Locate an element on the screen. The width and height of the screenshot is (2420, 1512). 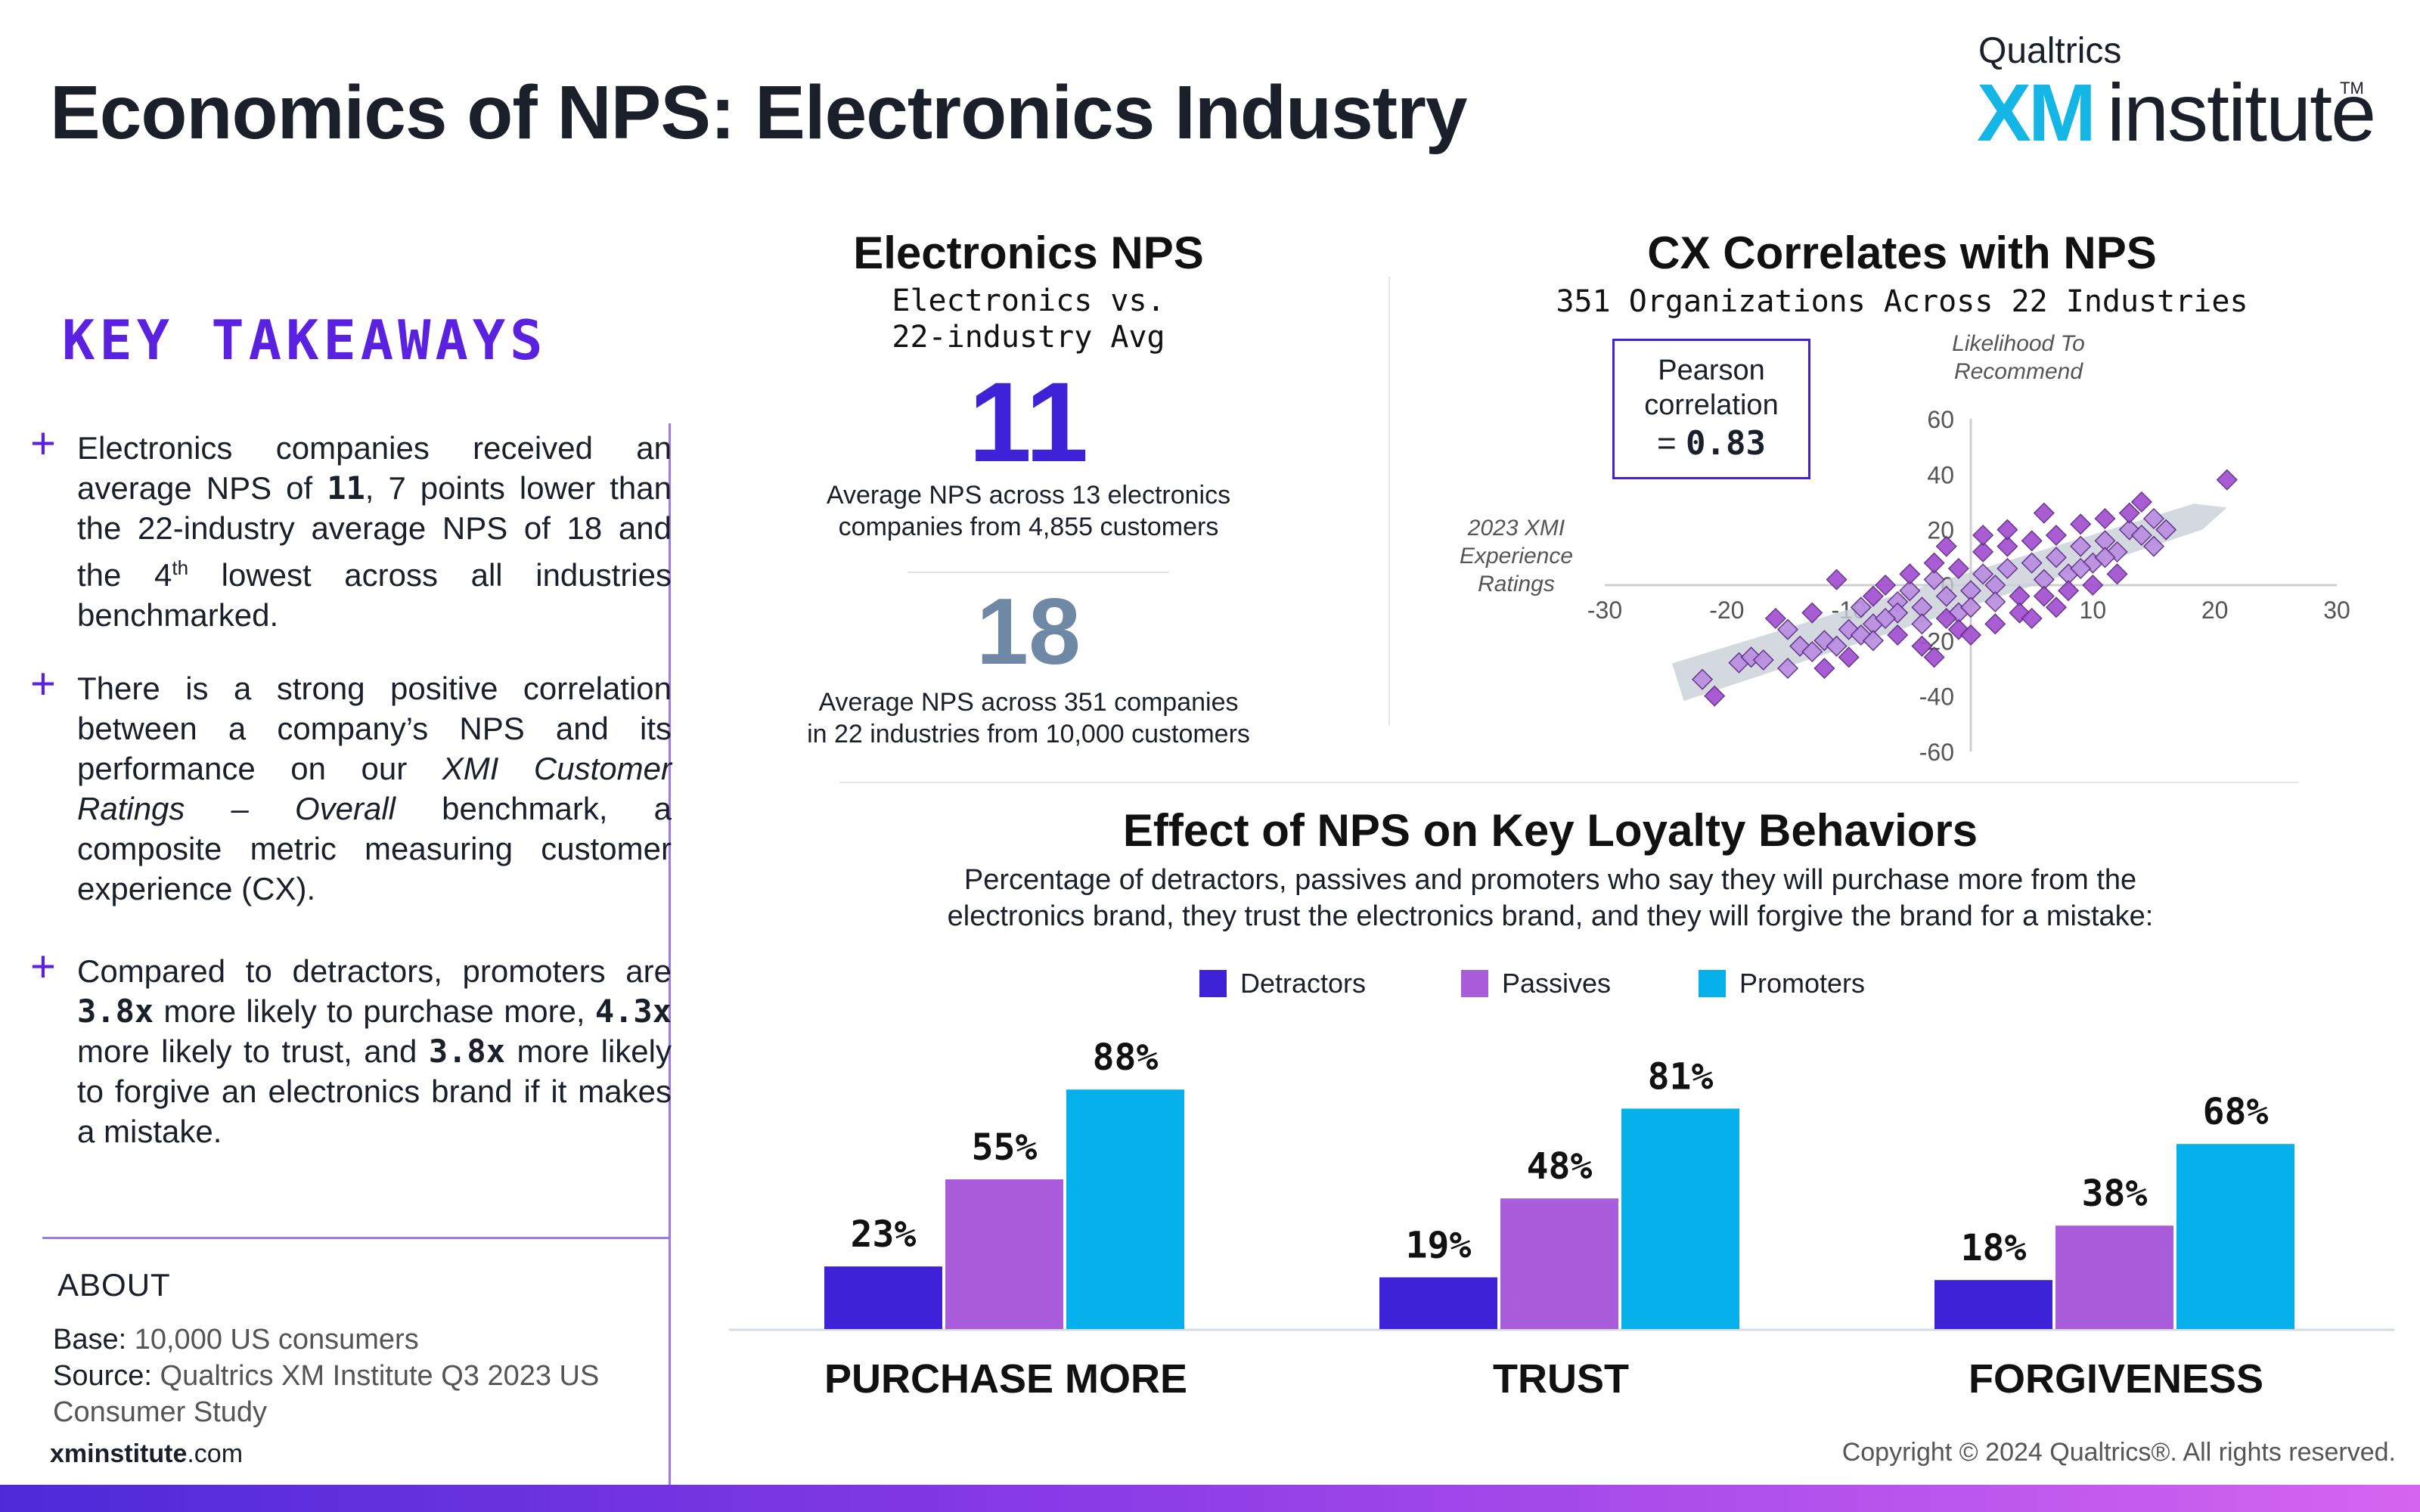
legend-swatch-detractors is located at coordinates (1213, 983).